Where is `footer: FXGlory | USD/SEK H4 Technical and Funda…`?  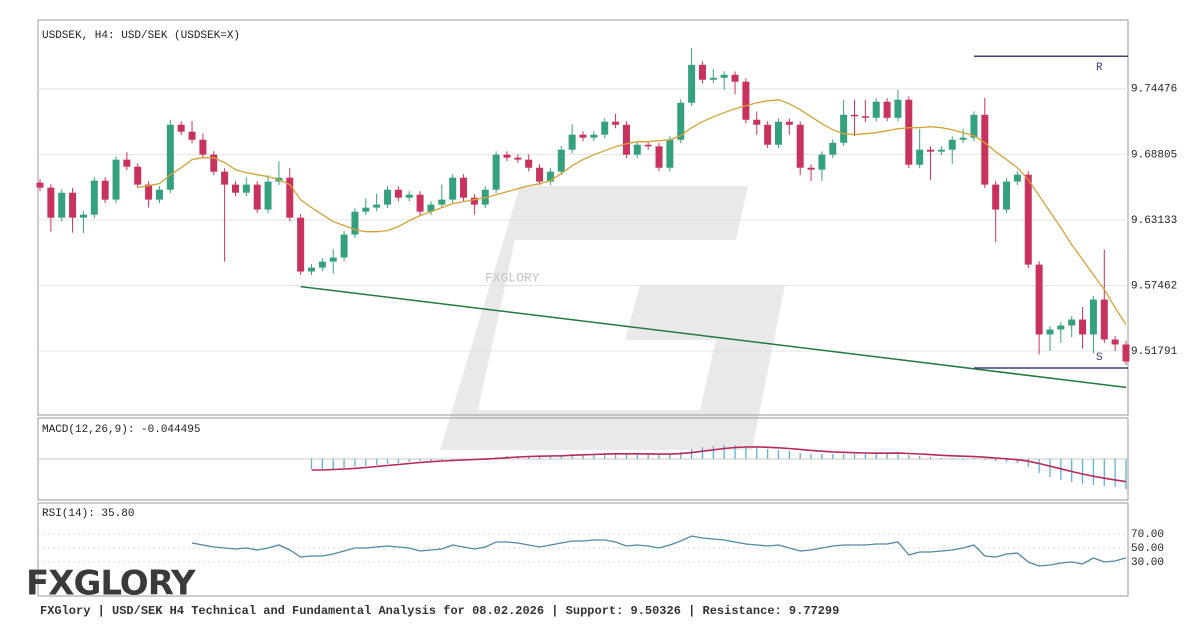
footer: FXGlory | USD/SEK H4 Technical and Funda… is located at coordinates (439, 611).